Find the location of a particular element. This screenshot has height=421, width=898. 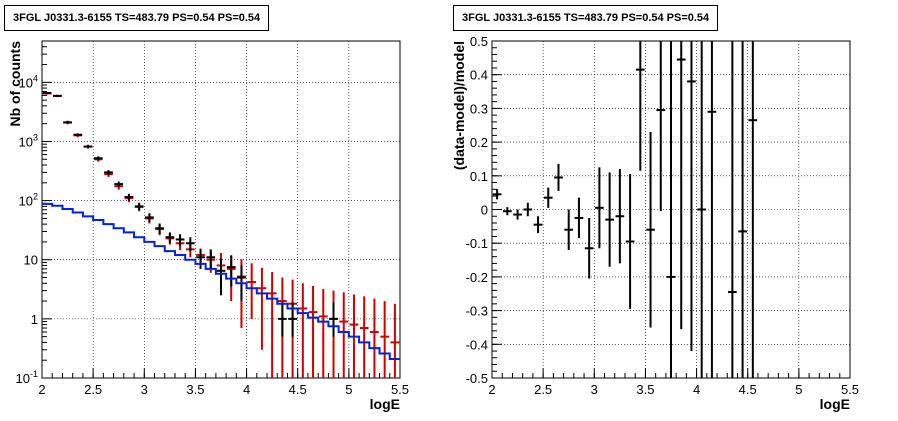

right-y-tick-label: 0.3 is located at coordinates (479, 108).